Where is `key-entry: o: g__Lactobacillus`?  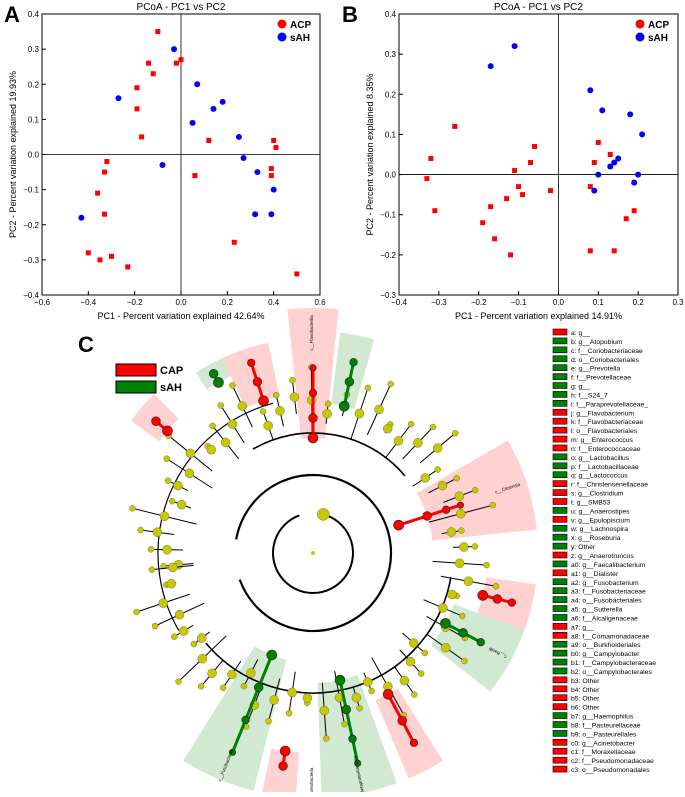
key-entry: o: g__Lactobacillus is located at coordinates (600, 458).